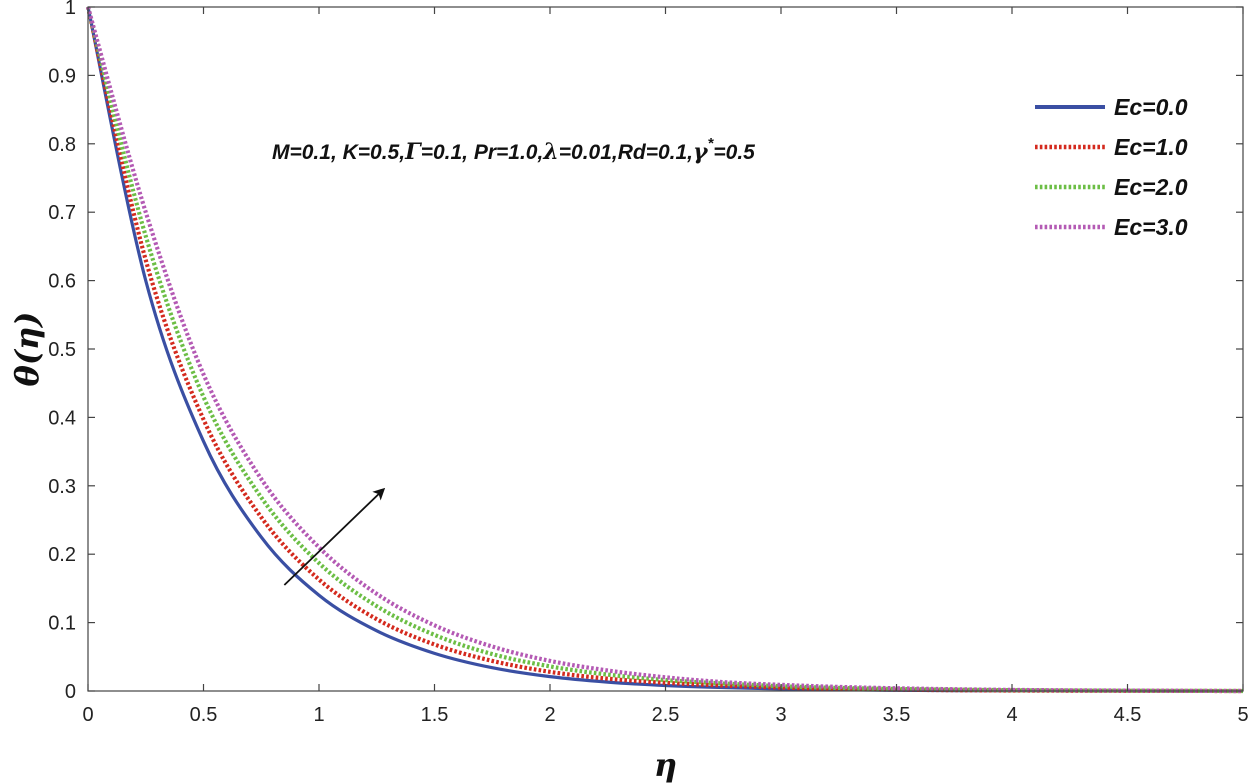  What do you see at coordinates (62, 350) in the screenshot?
I see `y-tick-label: 0.5` at bounding box center [62, 350].